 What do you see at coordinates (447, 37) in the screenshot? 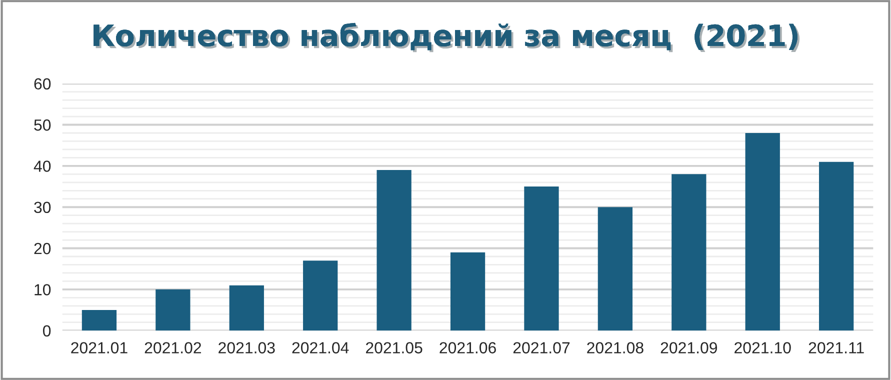
I see `chart-title: Количество наблюдений за месяц (2021)` at bounding box center [447, 37].